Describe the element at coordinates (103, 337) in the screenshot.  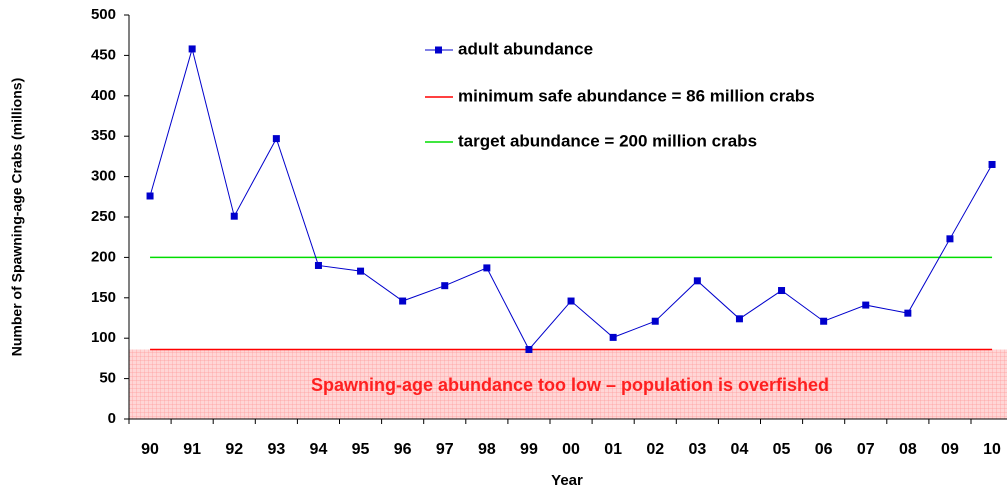
I see `y-tick-label: 100` at that location.